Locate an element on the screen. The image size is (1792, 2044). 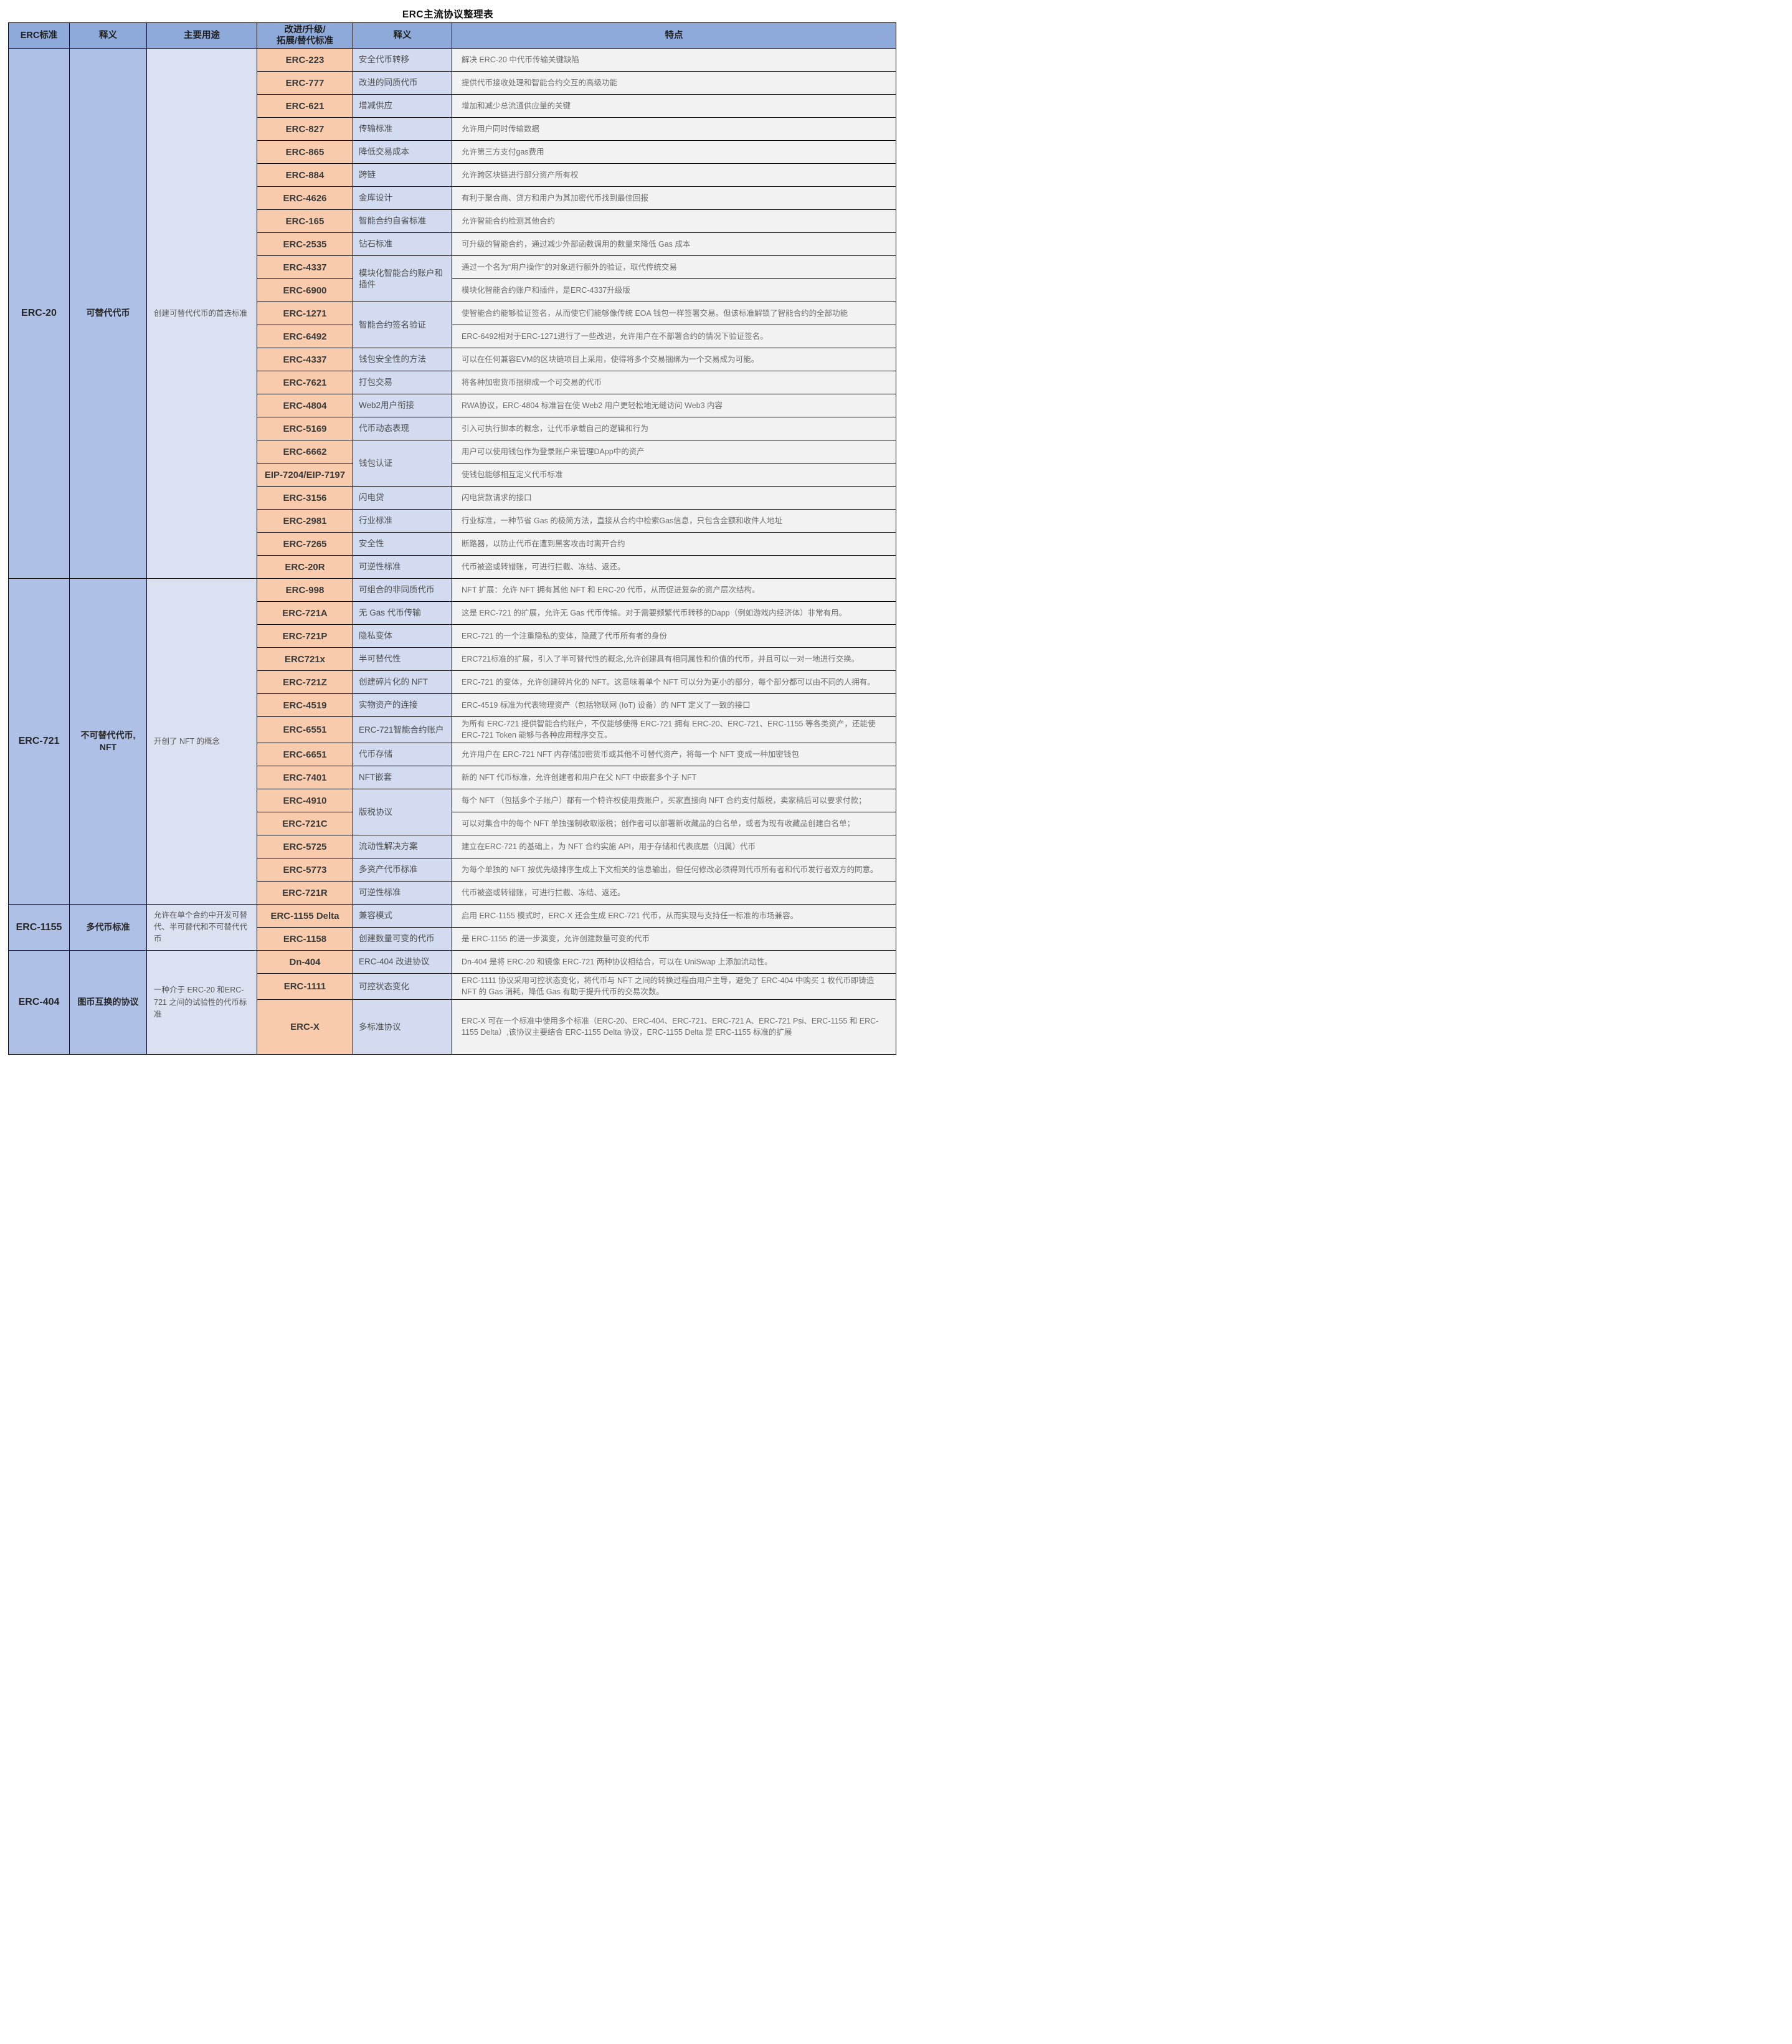
header-main-usage: 主要用途 is located at coordinates (201, 35).